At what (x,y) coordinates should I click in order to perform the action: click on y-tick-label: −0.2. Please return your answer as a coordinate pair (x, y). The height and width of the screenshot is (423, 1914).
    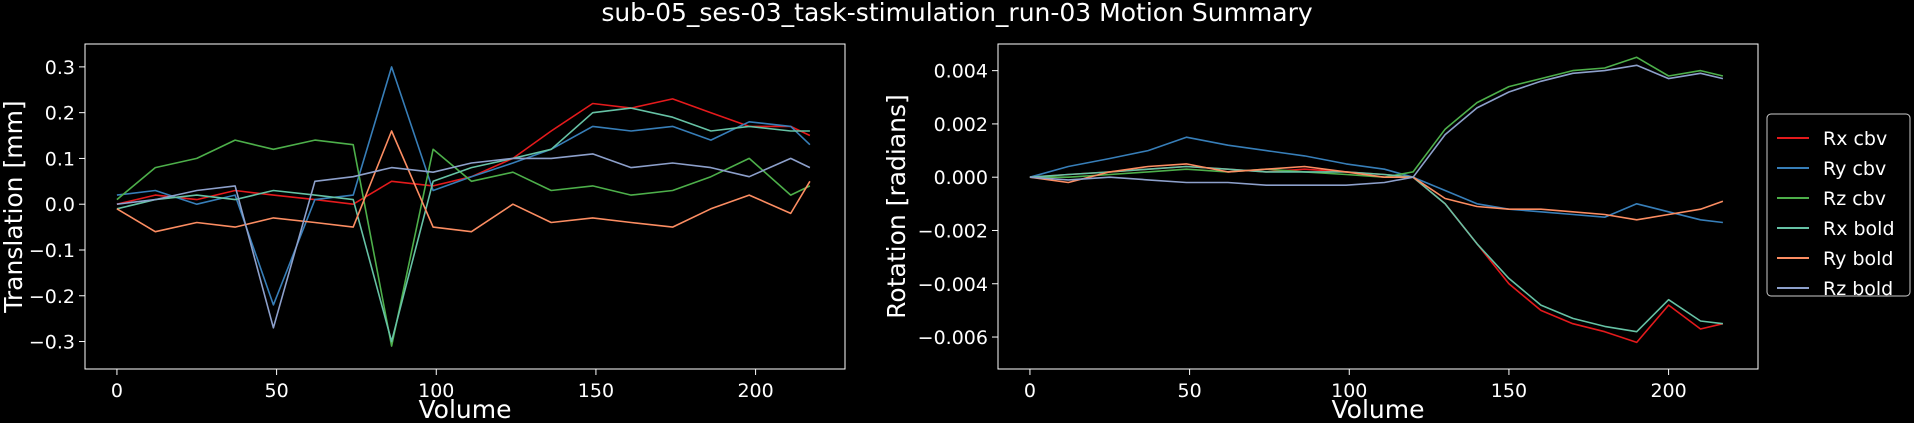
    Looking at the image, I should click on (52, 297).